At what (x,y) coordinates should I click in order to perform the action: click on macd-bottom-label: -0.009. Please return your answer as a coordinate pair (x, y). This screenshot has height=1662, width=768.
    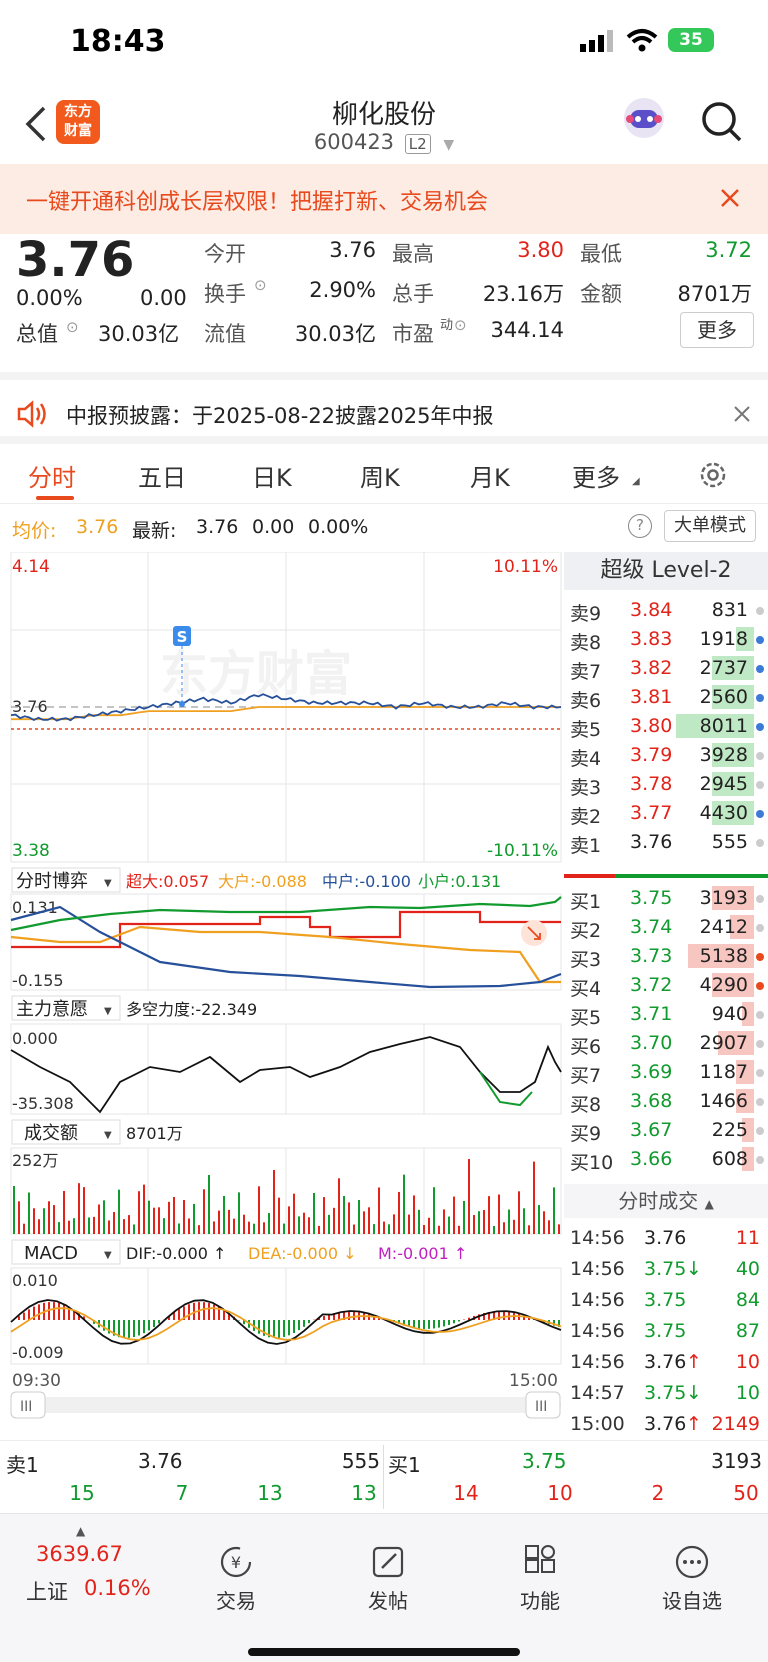
    Looking at the image, I should click on (38, 1352).